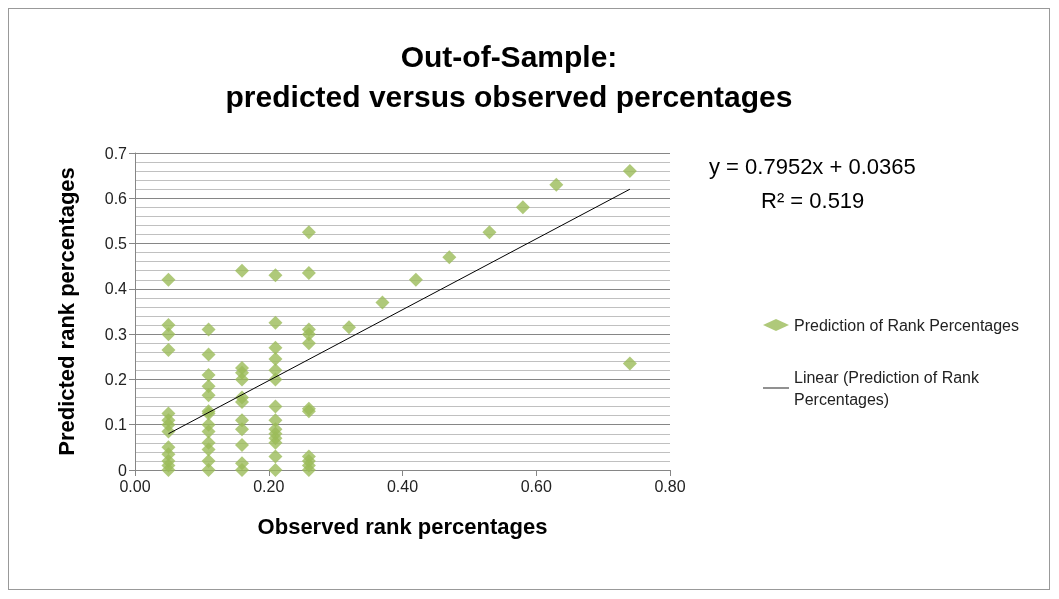 The image size is (1059, 599). I want to click on x-tick-label: 0.00, so click(135, 486).